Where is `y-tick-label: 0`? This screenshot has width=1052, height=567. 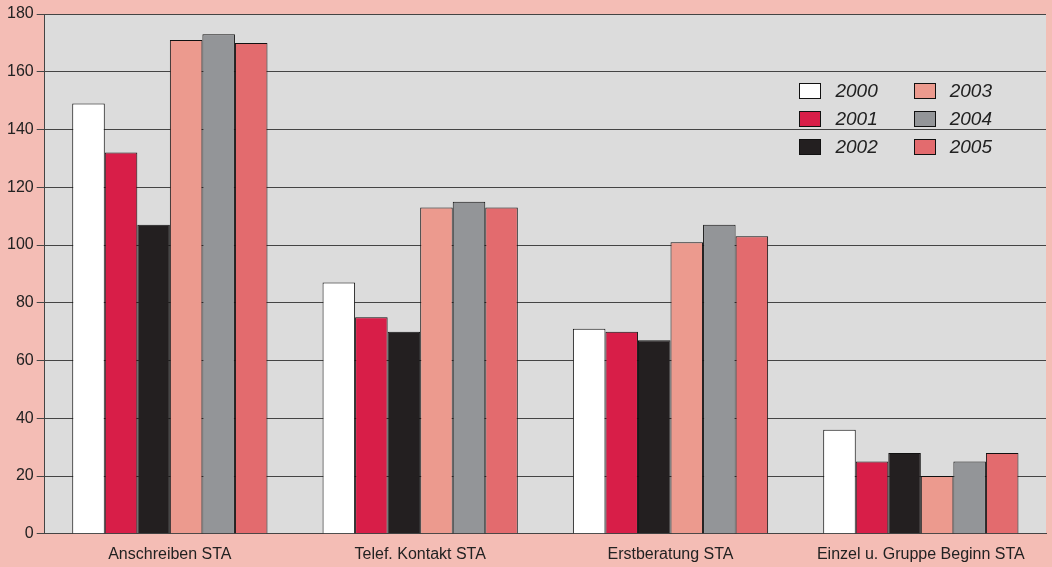 y-tick-label: 0 is located at coordinates (29, 533).